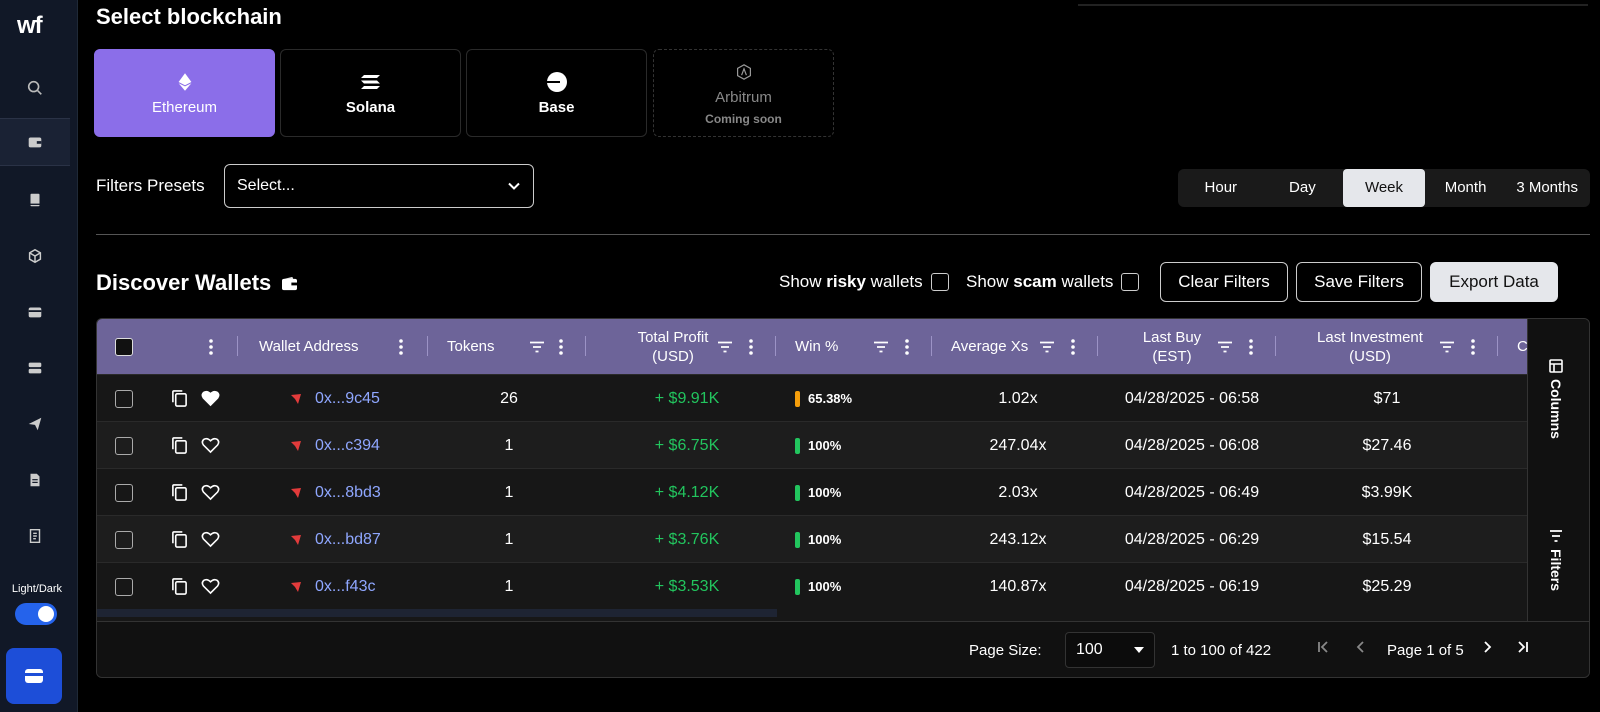  Describe the element at coordinates (1221, 650) in the screenshot. I see `row-range: 1 to 100 of 422` at that location.